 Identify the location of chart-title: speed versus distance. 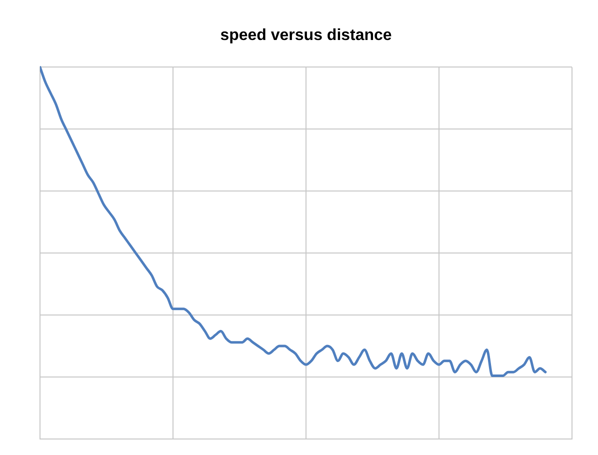
(306, 35).